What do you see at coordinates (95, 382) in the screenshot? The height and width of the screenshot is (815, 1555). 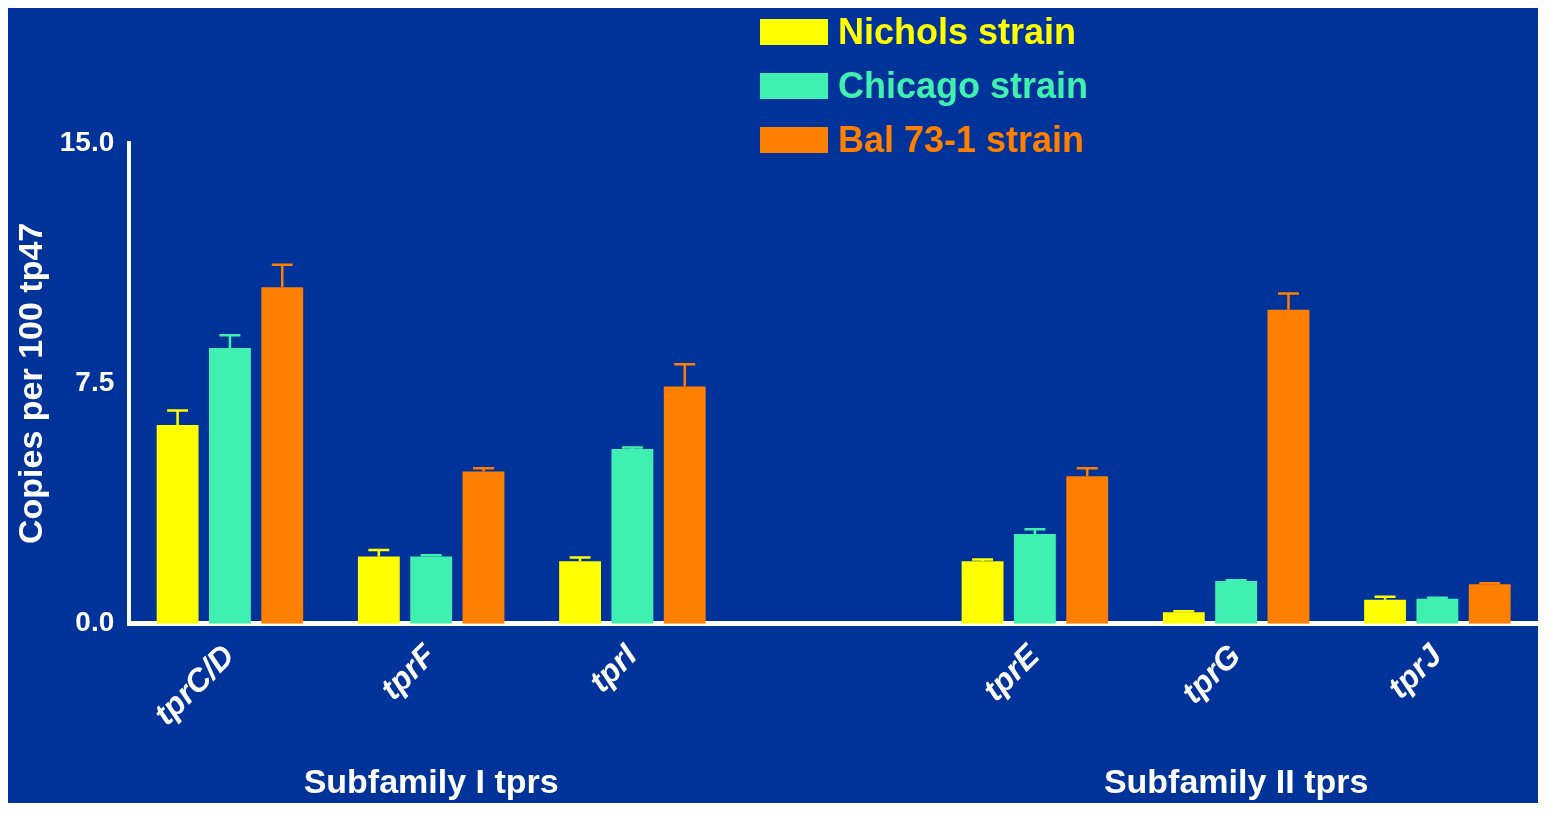 I see `y-tick-label: 7.5` at bounding box center [95, 382].